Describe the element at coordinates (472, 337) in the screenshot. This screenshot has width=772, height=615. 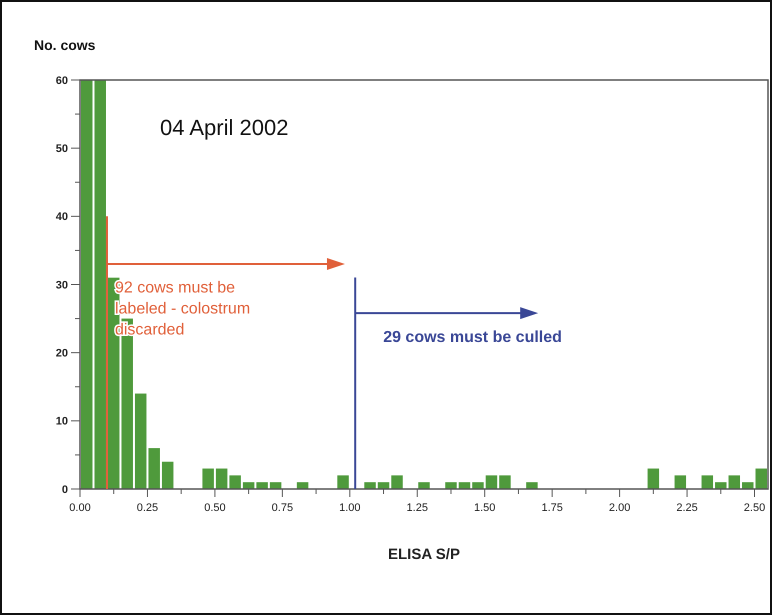
I see `ref-line-label: 29 cows must be culled` at that location.